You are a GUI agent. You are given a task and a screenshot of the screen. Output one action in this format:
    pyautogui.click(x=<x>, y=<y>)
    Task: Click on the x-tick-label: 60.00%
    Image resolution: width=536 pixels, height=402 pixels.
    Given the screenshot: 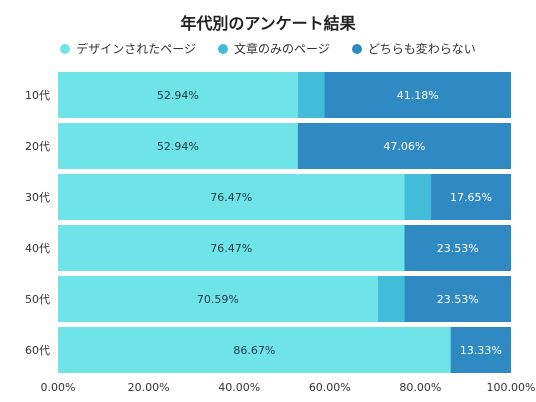 What is the action you would take?
    pyautogui.click(x=330, y=387)
    